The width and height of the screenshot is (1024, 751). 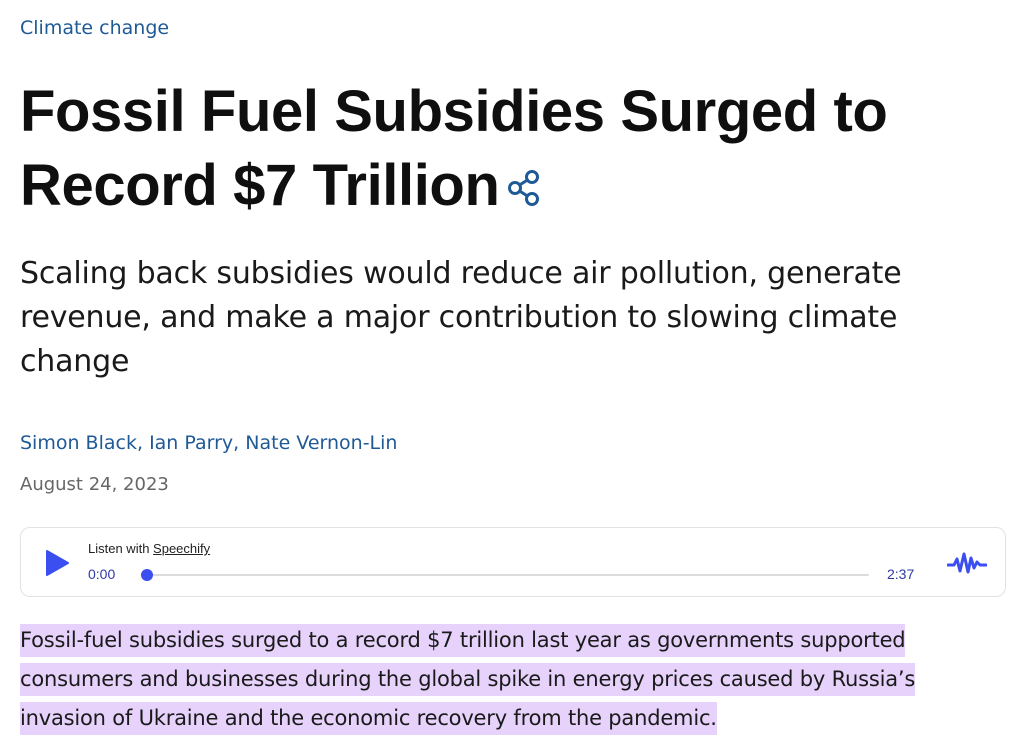 I want to click on audio-player: Listen with Speechify 0:00 2:37, so click(x=513, y=562).